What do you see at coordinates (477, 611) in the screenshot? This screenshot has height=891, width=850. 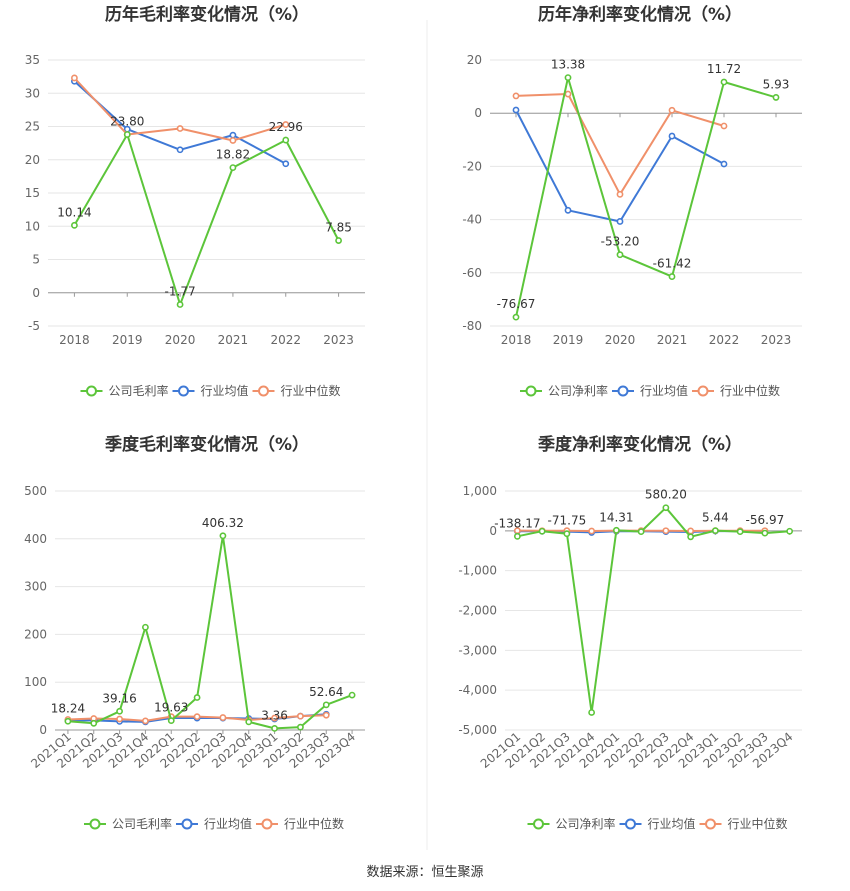 I see `y-tick-label: -2,000` at bounding box center [477, 611].